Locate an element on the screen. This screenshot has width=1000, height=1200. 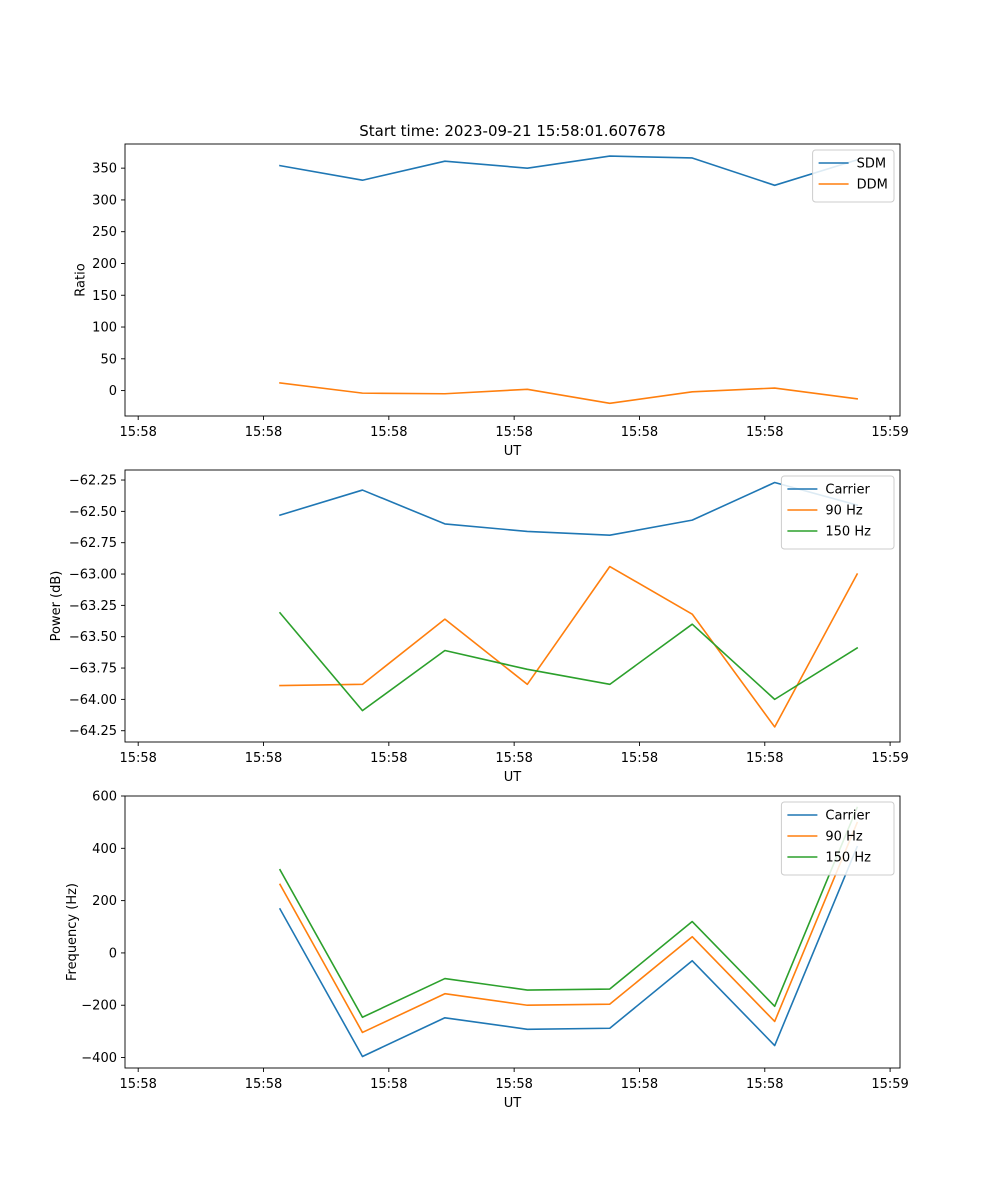
y-tick-label: −63.25 is located at coordinates (93, 606).